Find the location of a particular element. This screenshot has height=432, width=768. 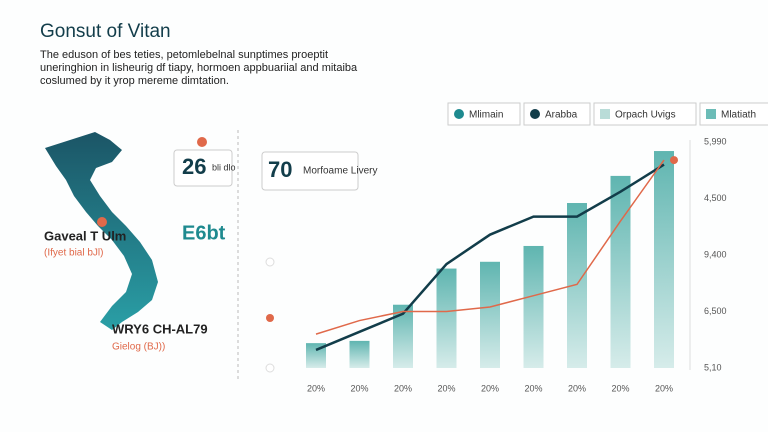

title: Gonsut of Vitan is located at coordinates (105, 31).